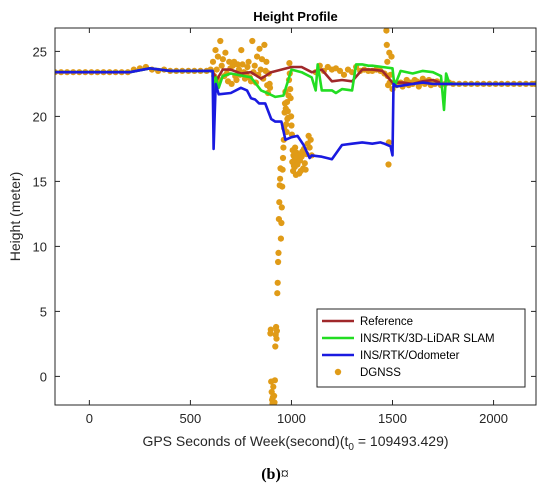  I want to click on caption-label: (b), so click(271, 474).